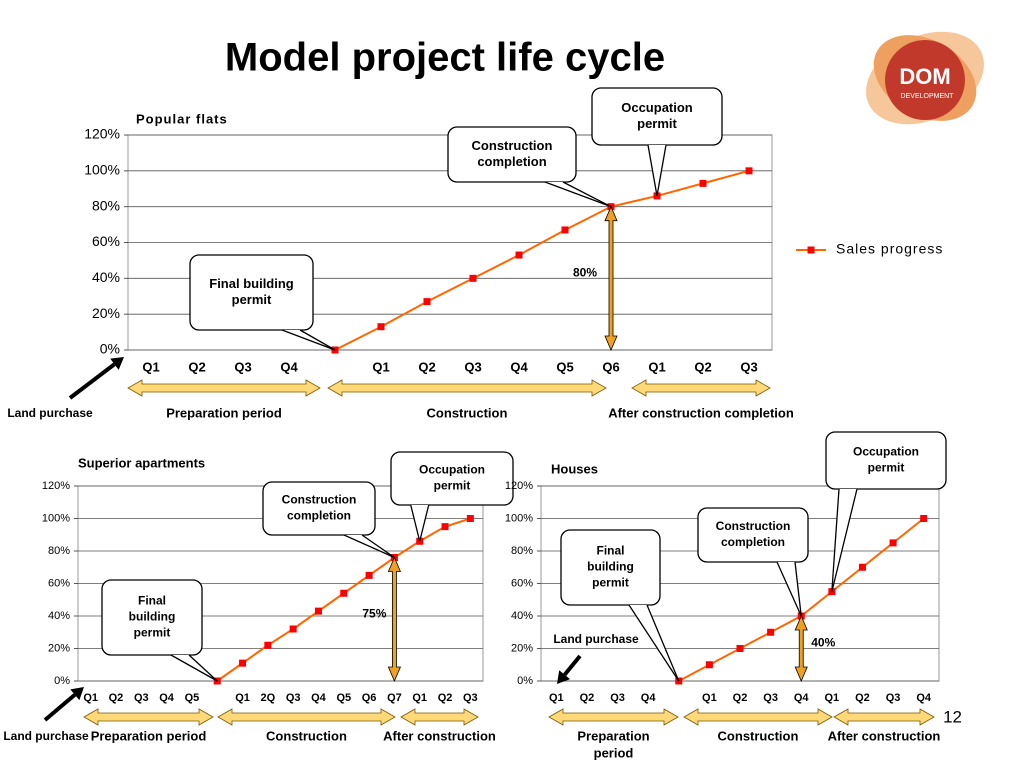 Image resolution: width=1024 pixels, height=768 pixels. I want to click on legend-label: Sales progress, so click(889, 249).